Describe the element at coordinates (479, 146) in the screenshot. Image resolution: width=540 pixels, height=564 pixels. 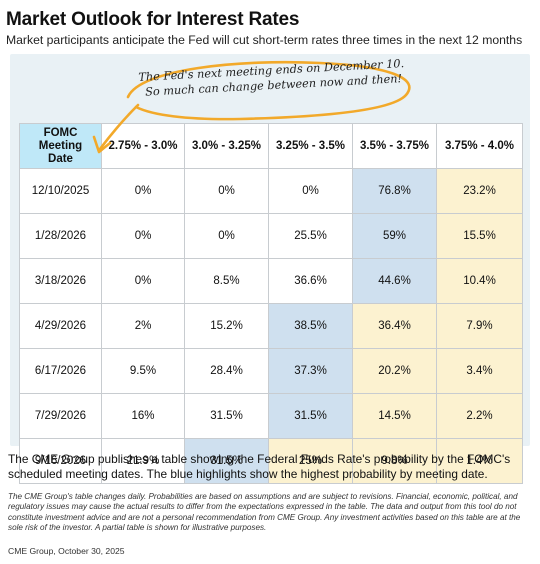
I see `column-header: 3.75% - 4.0%` at that location.